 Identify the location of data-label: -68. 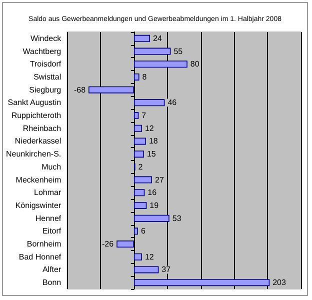
(80, 89).